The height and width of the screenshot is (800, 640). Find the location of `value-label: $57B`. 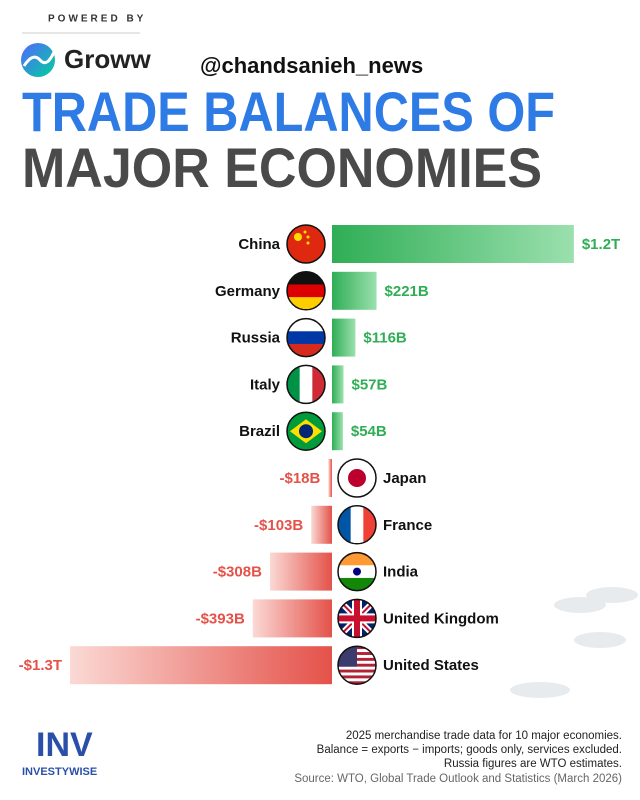

value-label: $57B is located at coordinates (369, 384).